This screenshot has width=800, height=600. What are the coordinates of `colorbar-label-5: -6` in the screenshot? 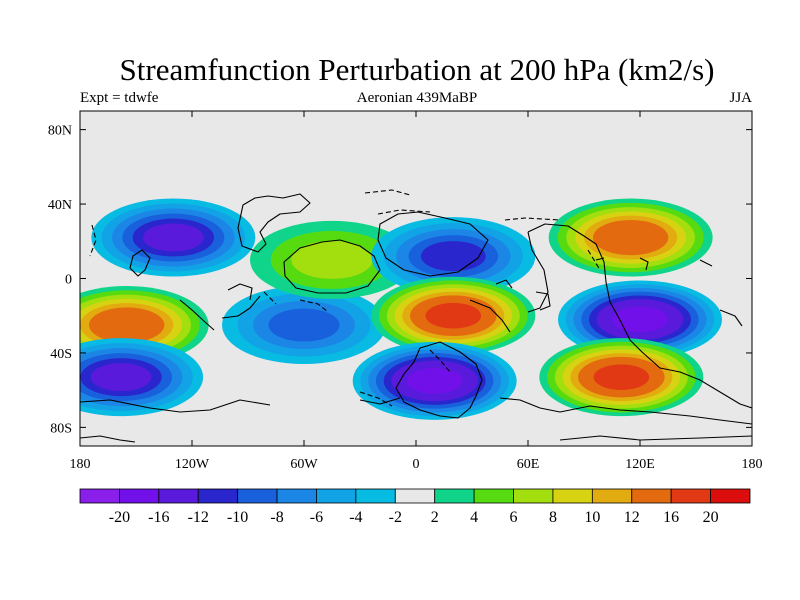 It's located at (316, 517).